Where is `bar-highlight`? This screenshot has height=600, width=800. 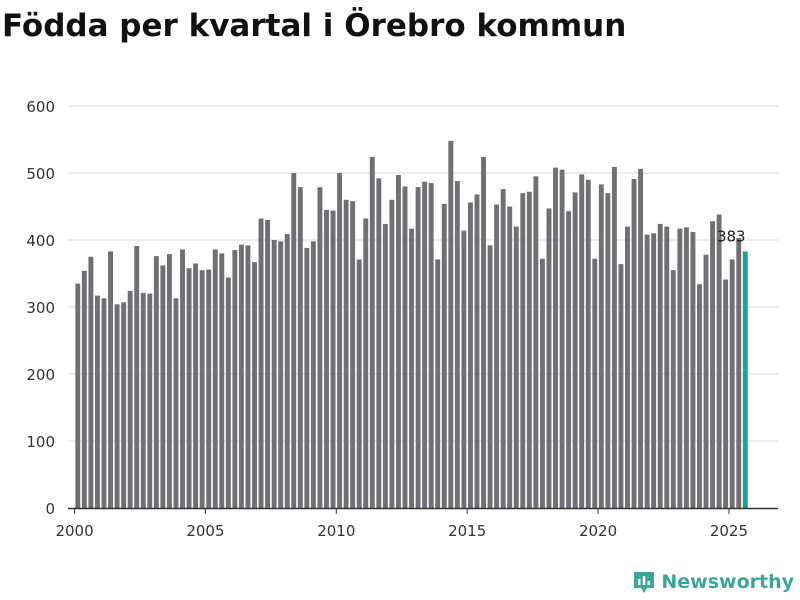
bar-highlight is located at coordinates (745, 379).